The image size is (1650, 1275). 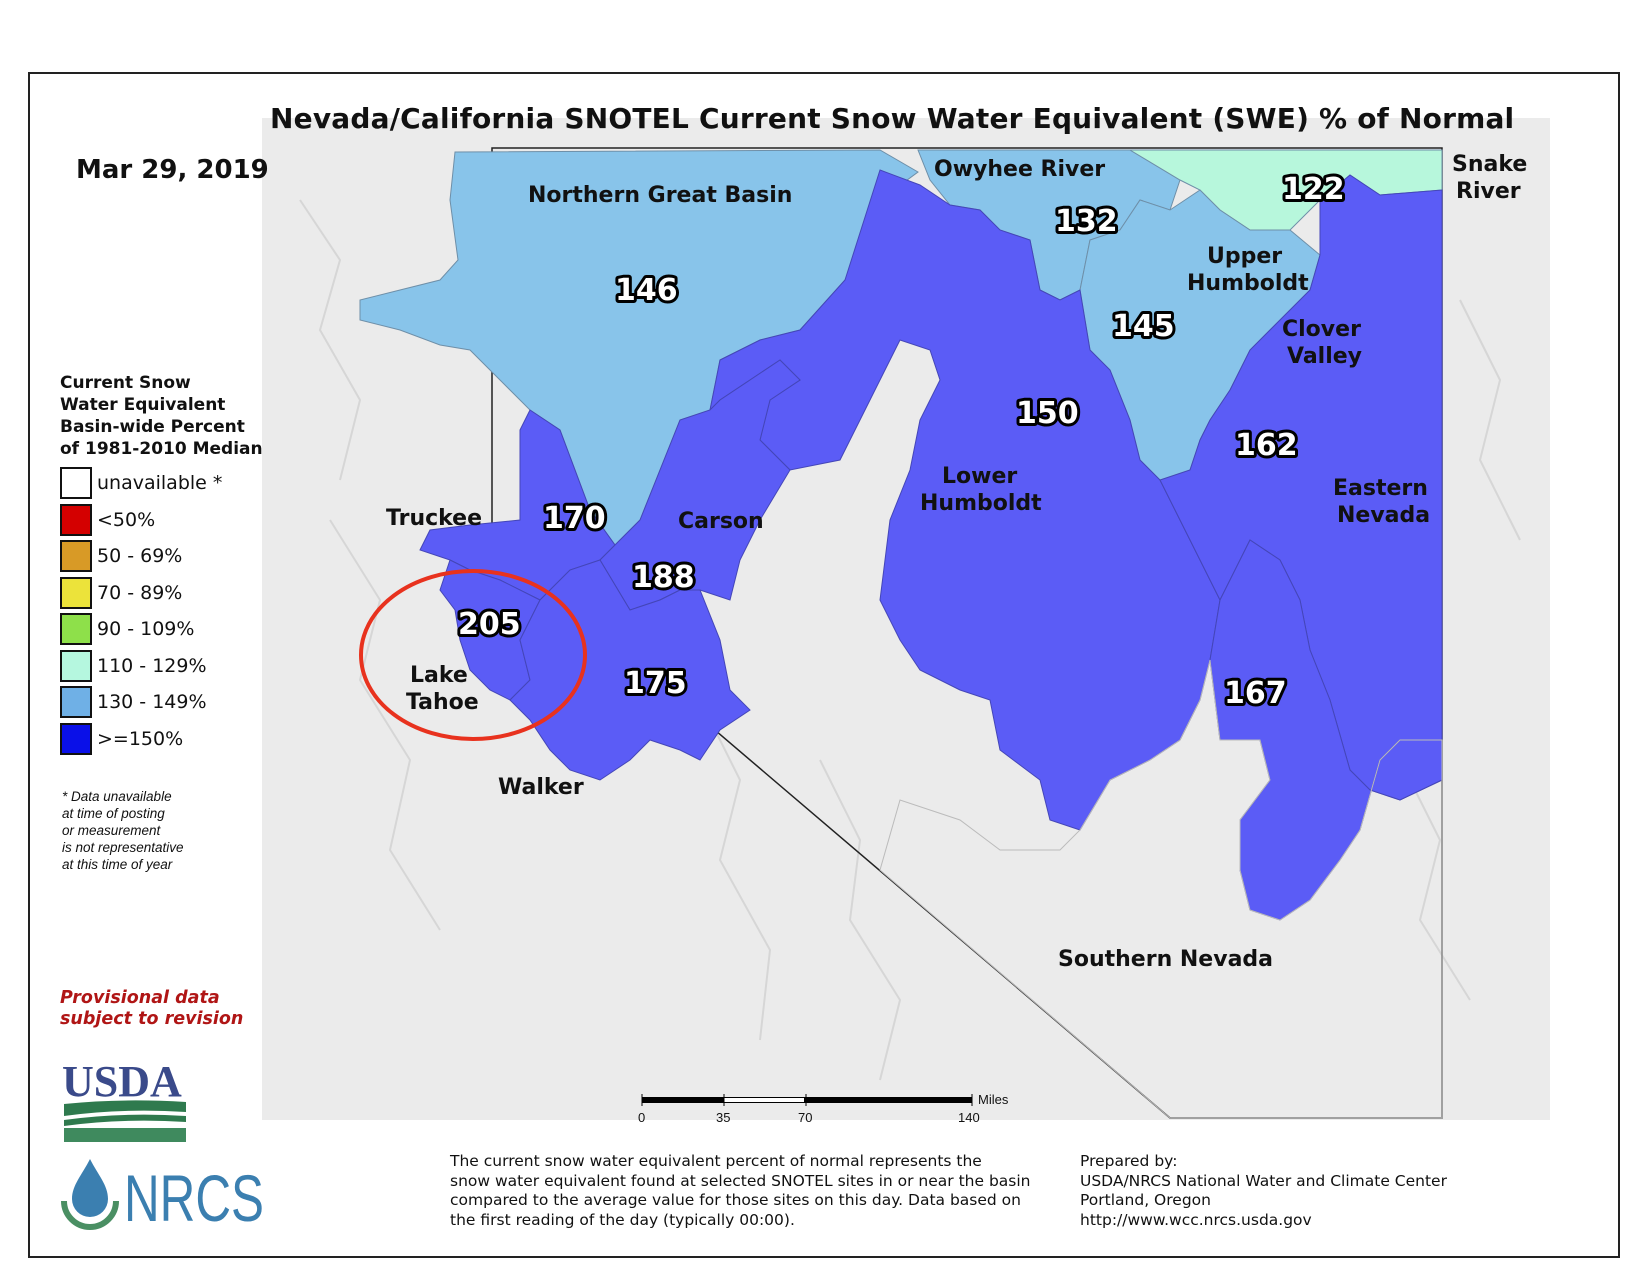 What do you see at coordinates (473, 655) in the screenshot?
I see `lake-tahoe-highlight-circle` at bounding box center [473, 655].